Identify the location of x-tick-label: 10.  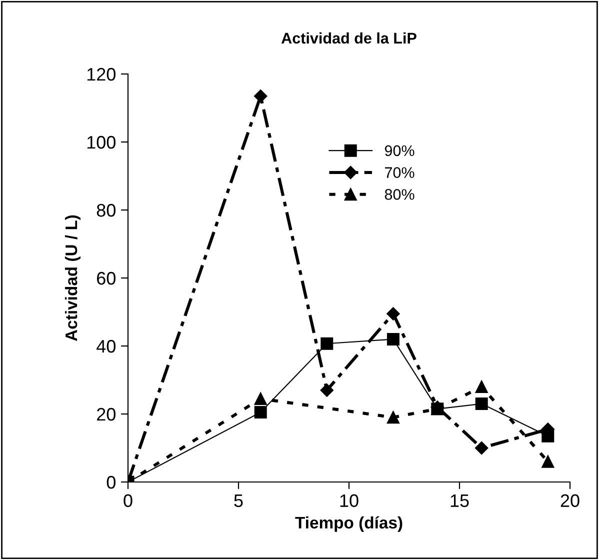
(349, 501).